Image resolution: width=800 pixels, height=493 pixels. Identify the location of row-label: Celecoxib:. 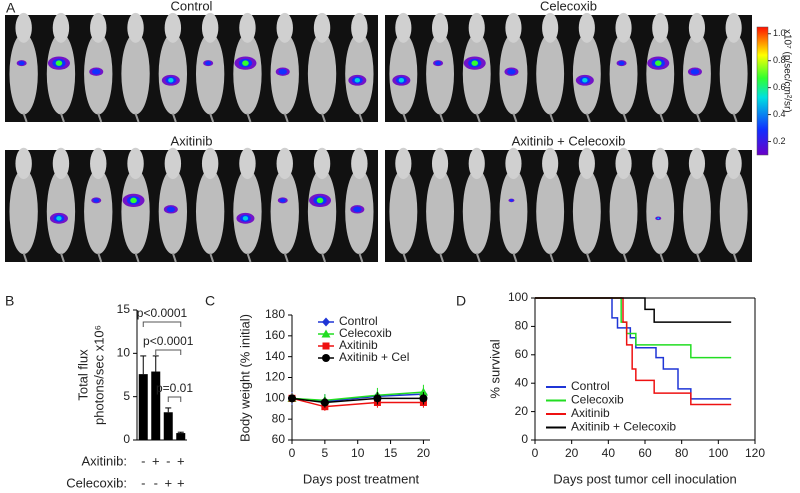
(96, 482).